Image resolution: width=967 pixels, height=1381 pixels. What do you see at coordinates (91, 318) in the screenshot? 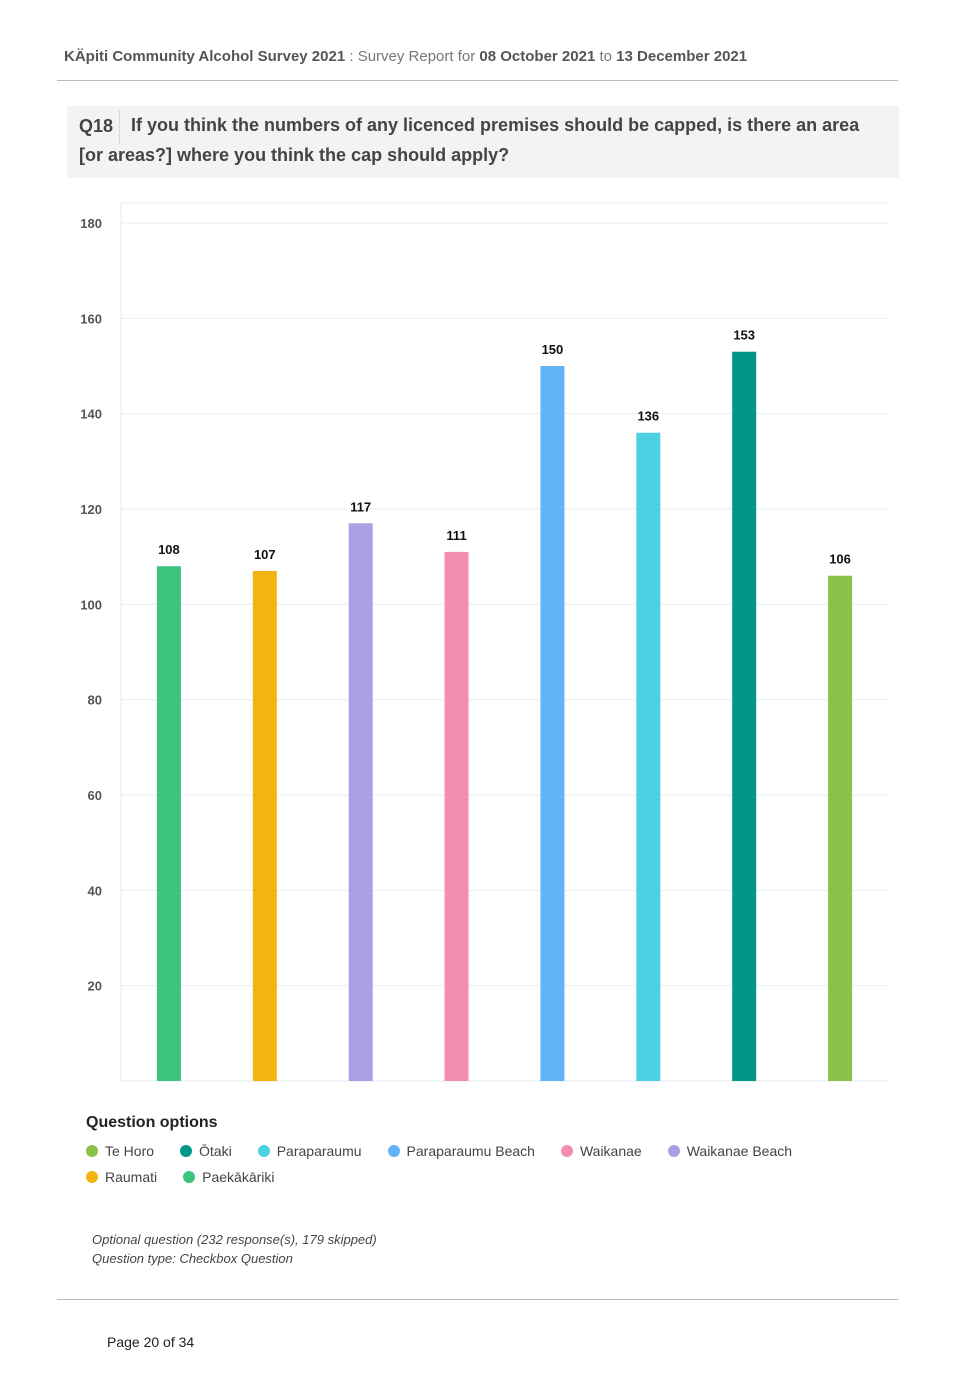
I see `y-tick-label: 160` at bounding box center [91, 318].